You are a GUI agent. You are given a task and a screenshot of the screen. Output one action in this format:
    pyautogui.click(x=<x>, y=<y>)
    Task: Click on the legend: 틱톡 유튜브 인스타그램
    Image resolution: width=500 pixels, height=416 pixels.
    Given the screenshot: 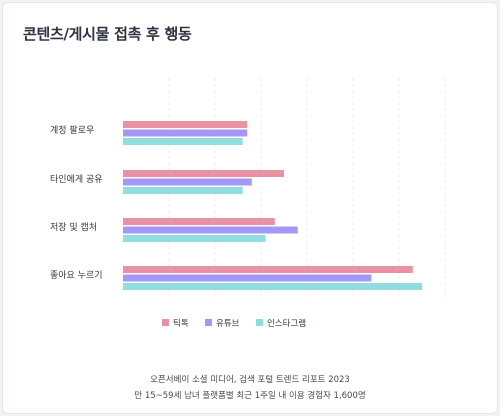 What is the action you would take?
    pyautogui.click(x=234, y=323)
    